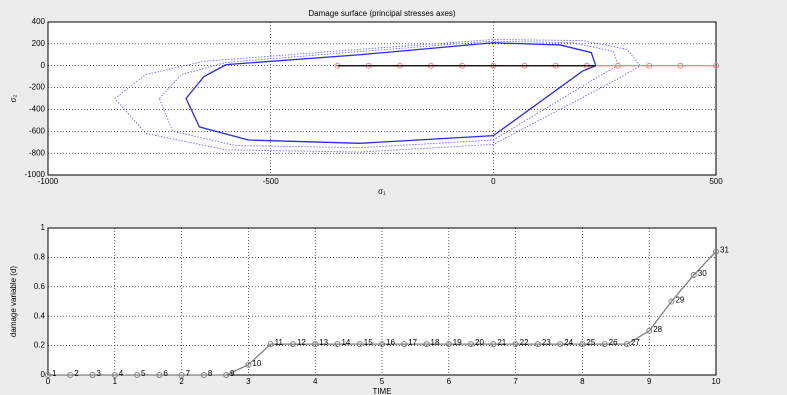 This screenshot has width=787, height=395. What do you see at coordinates (48, 181) in the screenshot?
I see `x-tick-label: -1000` at bounding box center [48, 181].